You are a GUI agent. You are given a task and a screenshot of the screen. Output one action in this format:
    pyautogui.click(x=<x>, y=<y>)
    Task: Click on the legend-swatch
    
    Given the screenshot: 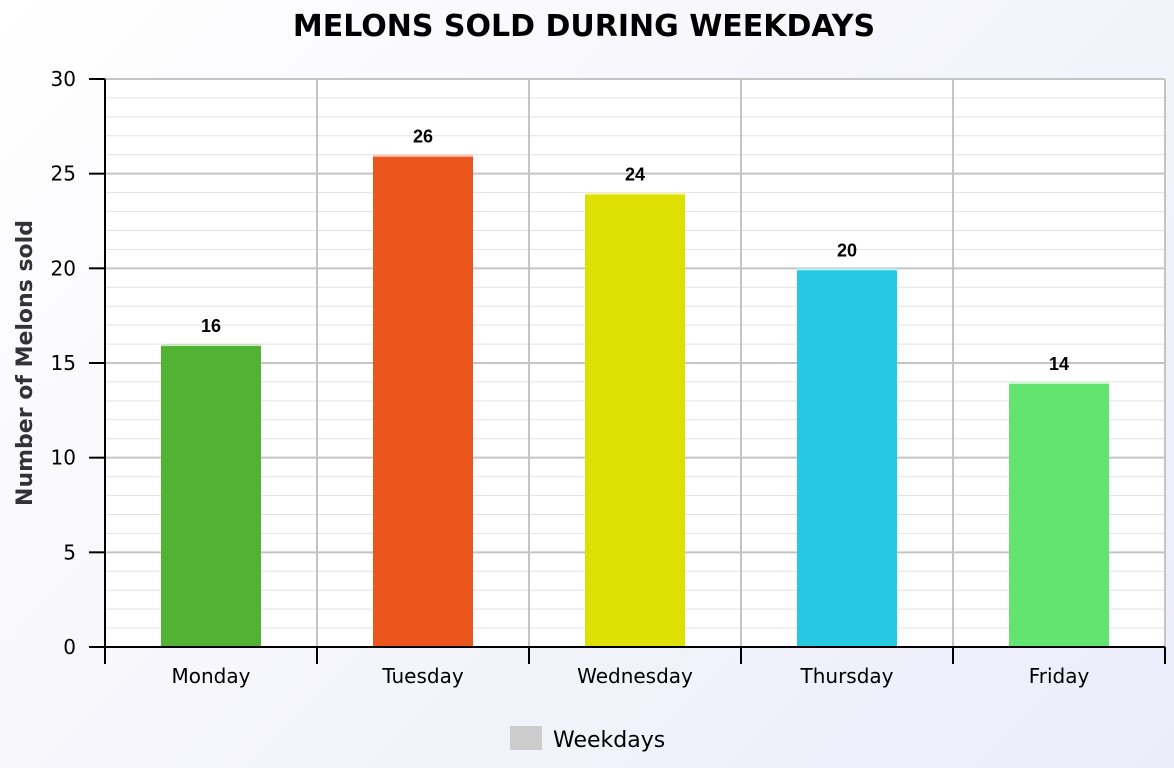 What is the action you would take?
    pyautogui.click(x=526, y=738)
    